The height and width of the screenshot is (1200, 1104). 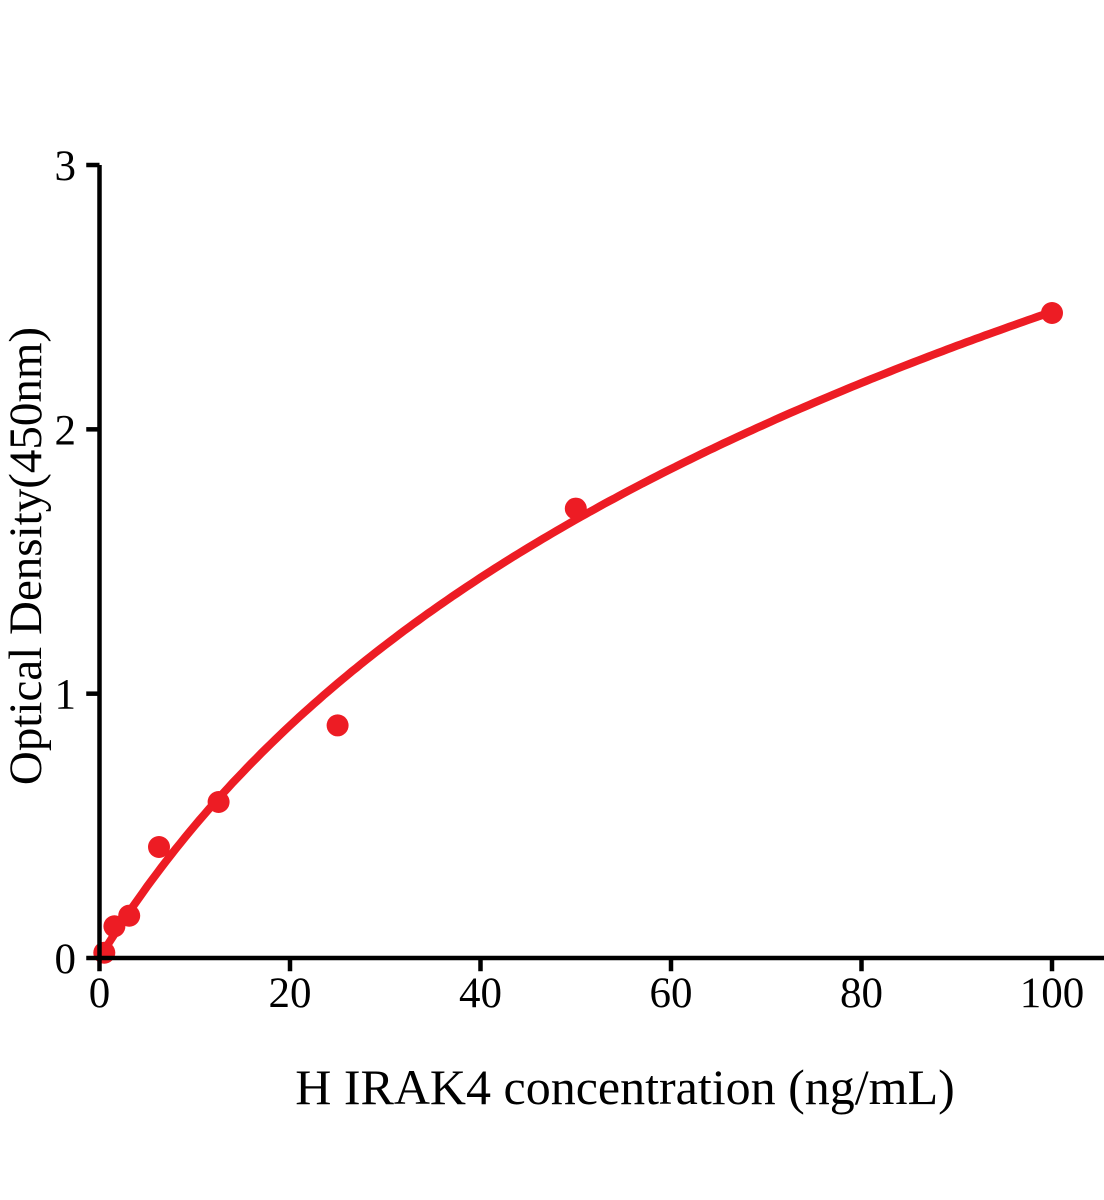 What do you see at coordinates (625, 1087) in the screenshot?
I see `x-axis-title: H IRAK4 concentration (ng/mL)` at bounding box center [625, 1087].